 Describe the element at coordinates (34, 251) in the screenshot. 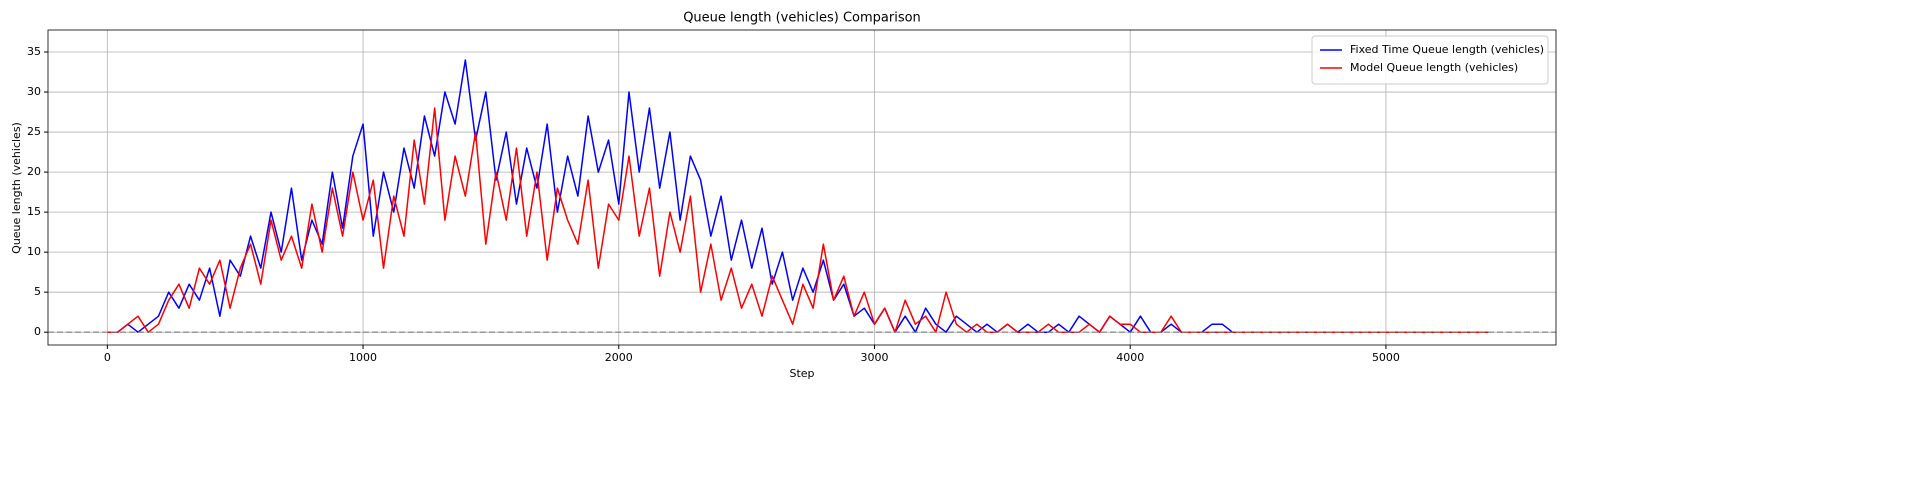

I see `y-tick-label: 10` at that location.